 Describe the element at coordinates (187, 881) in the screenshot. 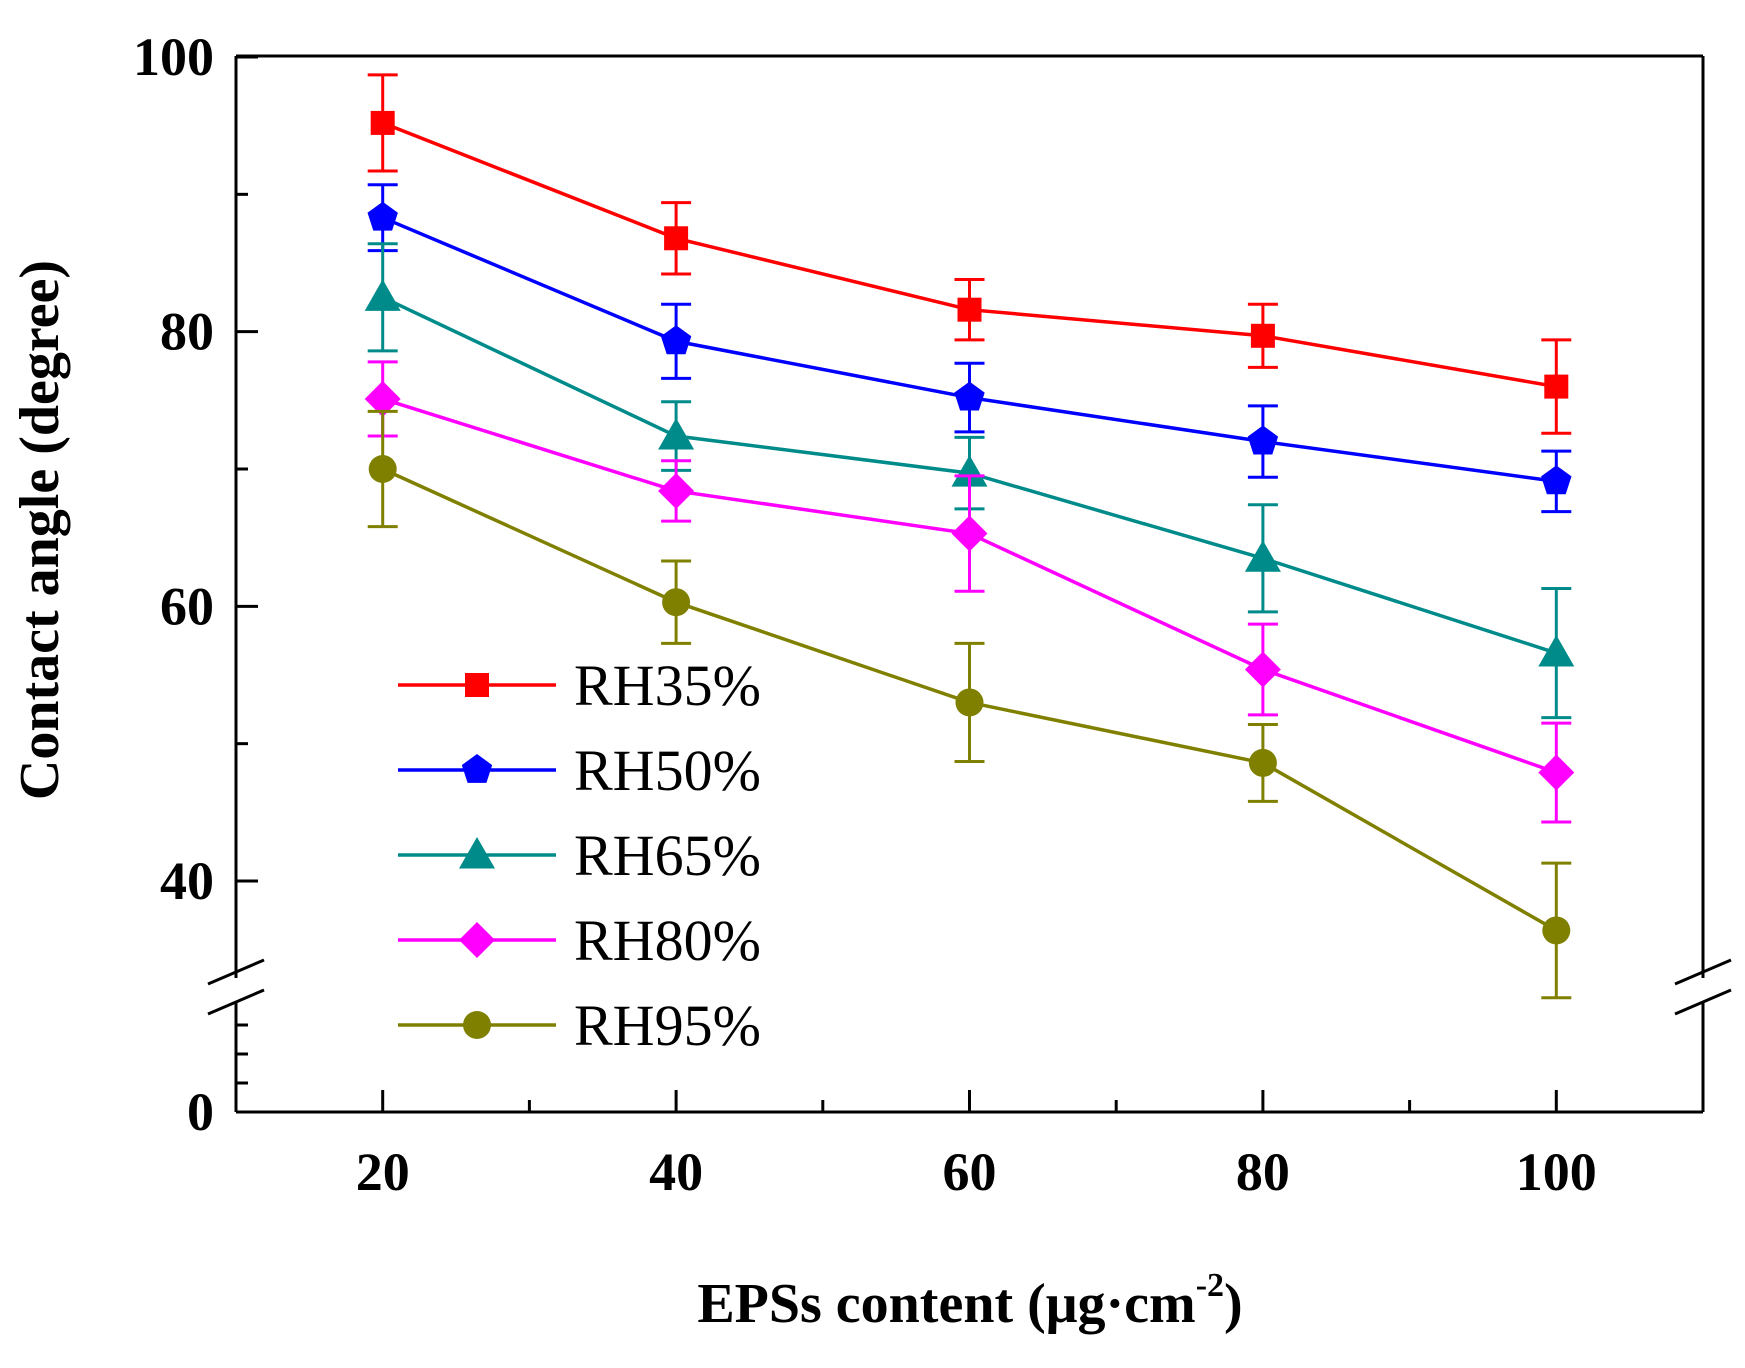

I see `y-tick-label: 40` at that location.